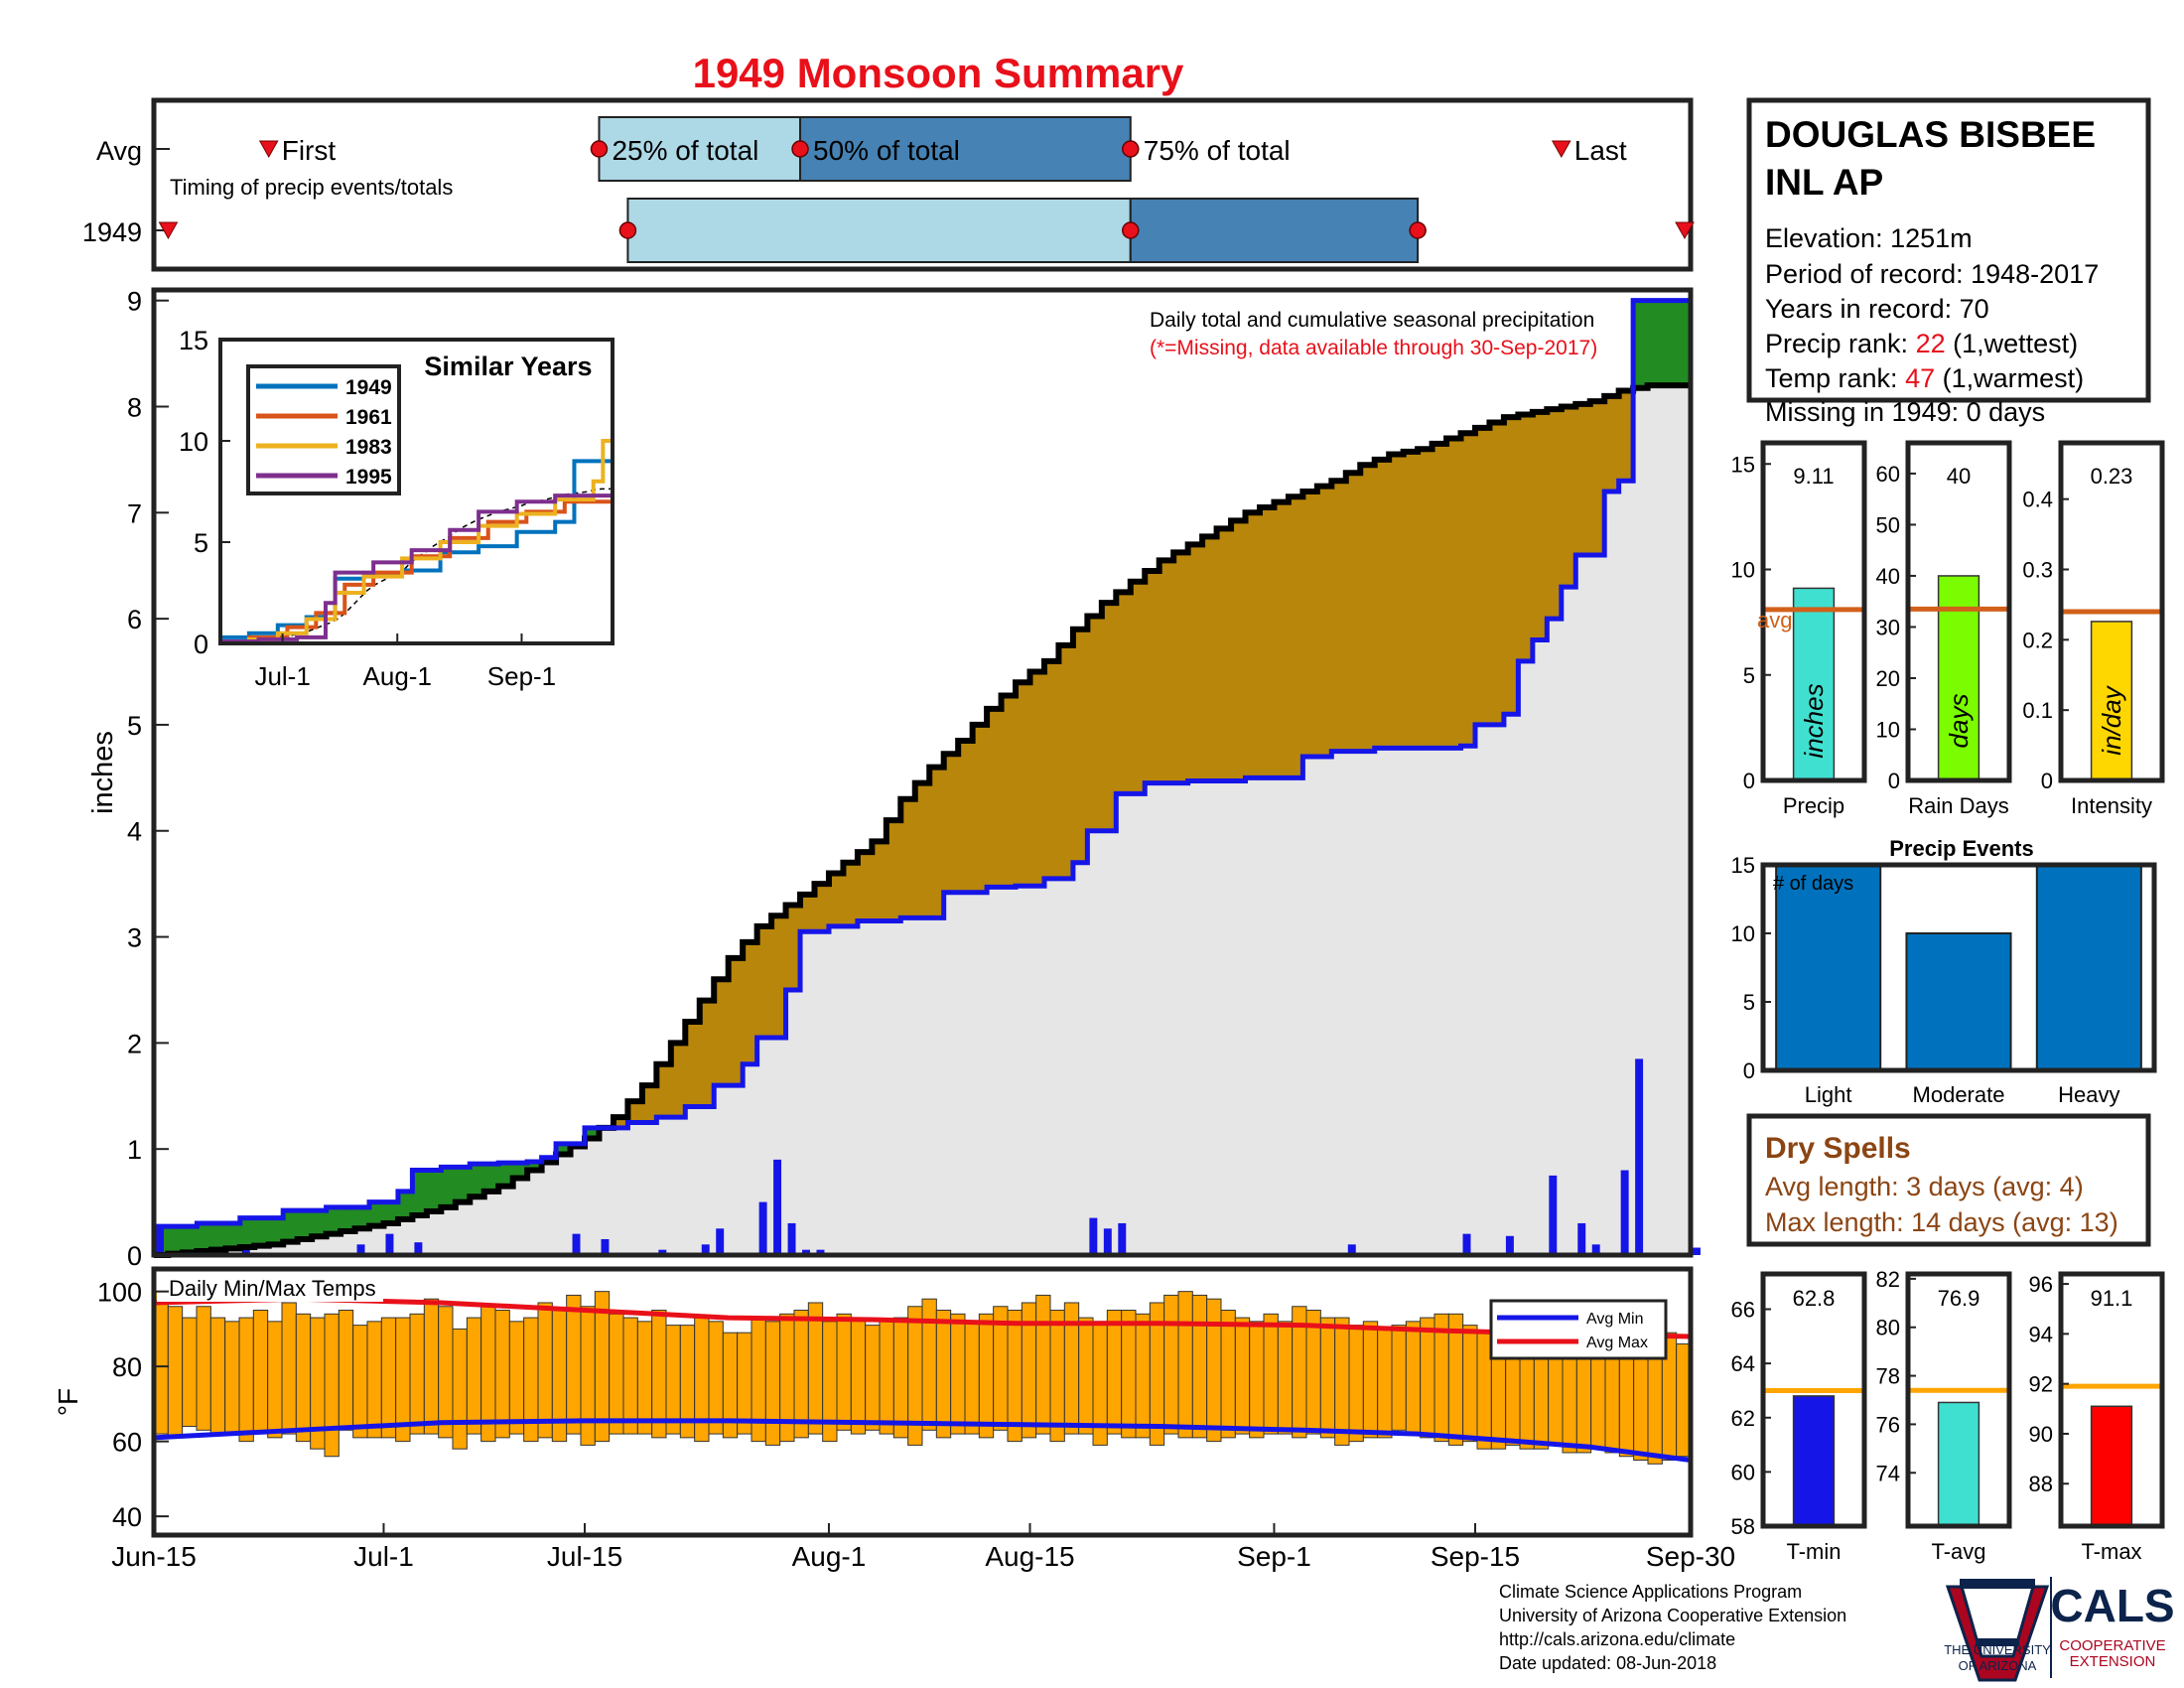 This screenshot has height=1688, width=2184. Describe the element at coordinates (270, 1287) in the screenshot. I see `temp-title-bg` at that location.